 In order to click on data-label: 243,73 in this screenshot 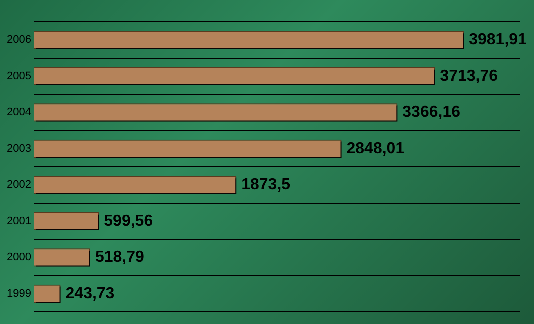, I will do `click(90, 293)`.